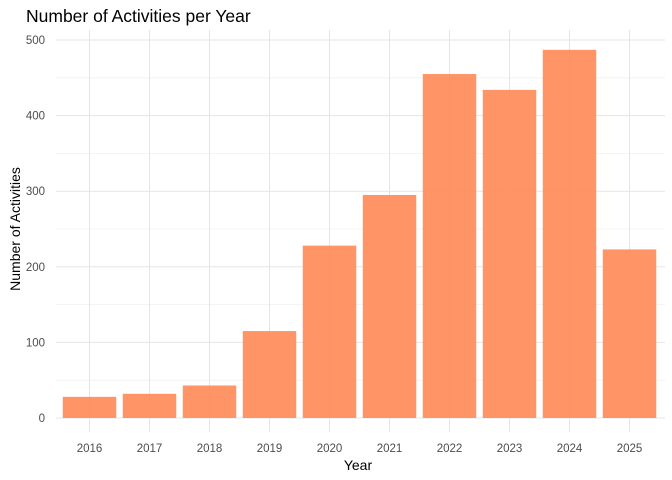 The width and height of the screenshot is (672, 480). Describe the element at coordinates (150, 449) in the screenshot. I see `x-tick-label: 2017` at that location.